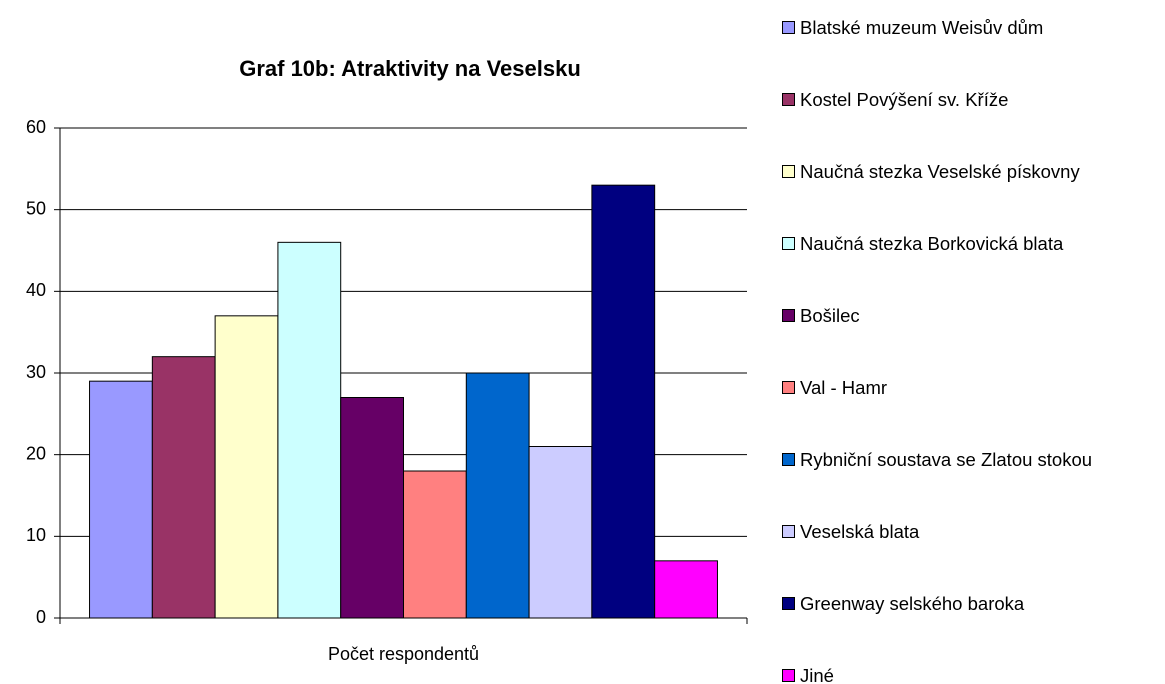 The image size is (1165, 684). Describe the element at coordinates (969, 532) in the screenshot. I see `legend-item: Veselská blata` at that location.